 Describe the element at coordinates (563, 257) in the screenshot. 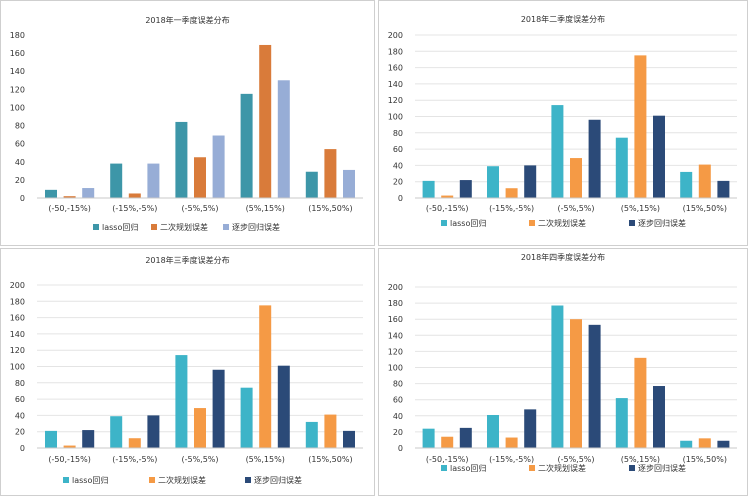

I see `chart-title: 2018年四季度误差分布` at that location.